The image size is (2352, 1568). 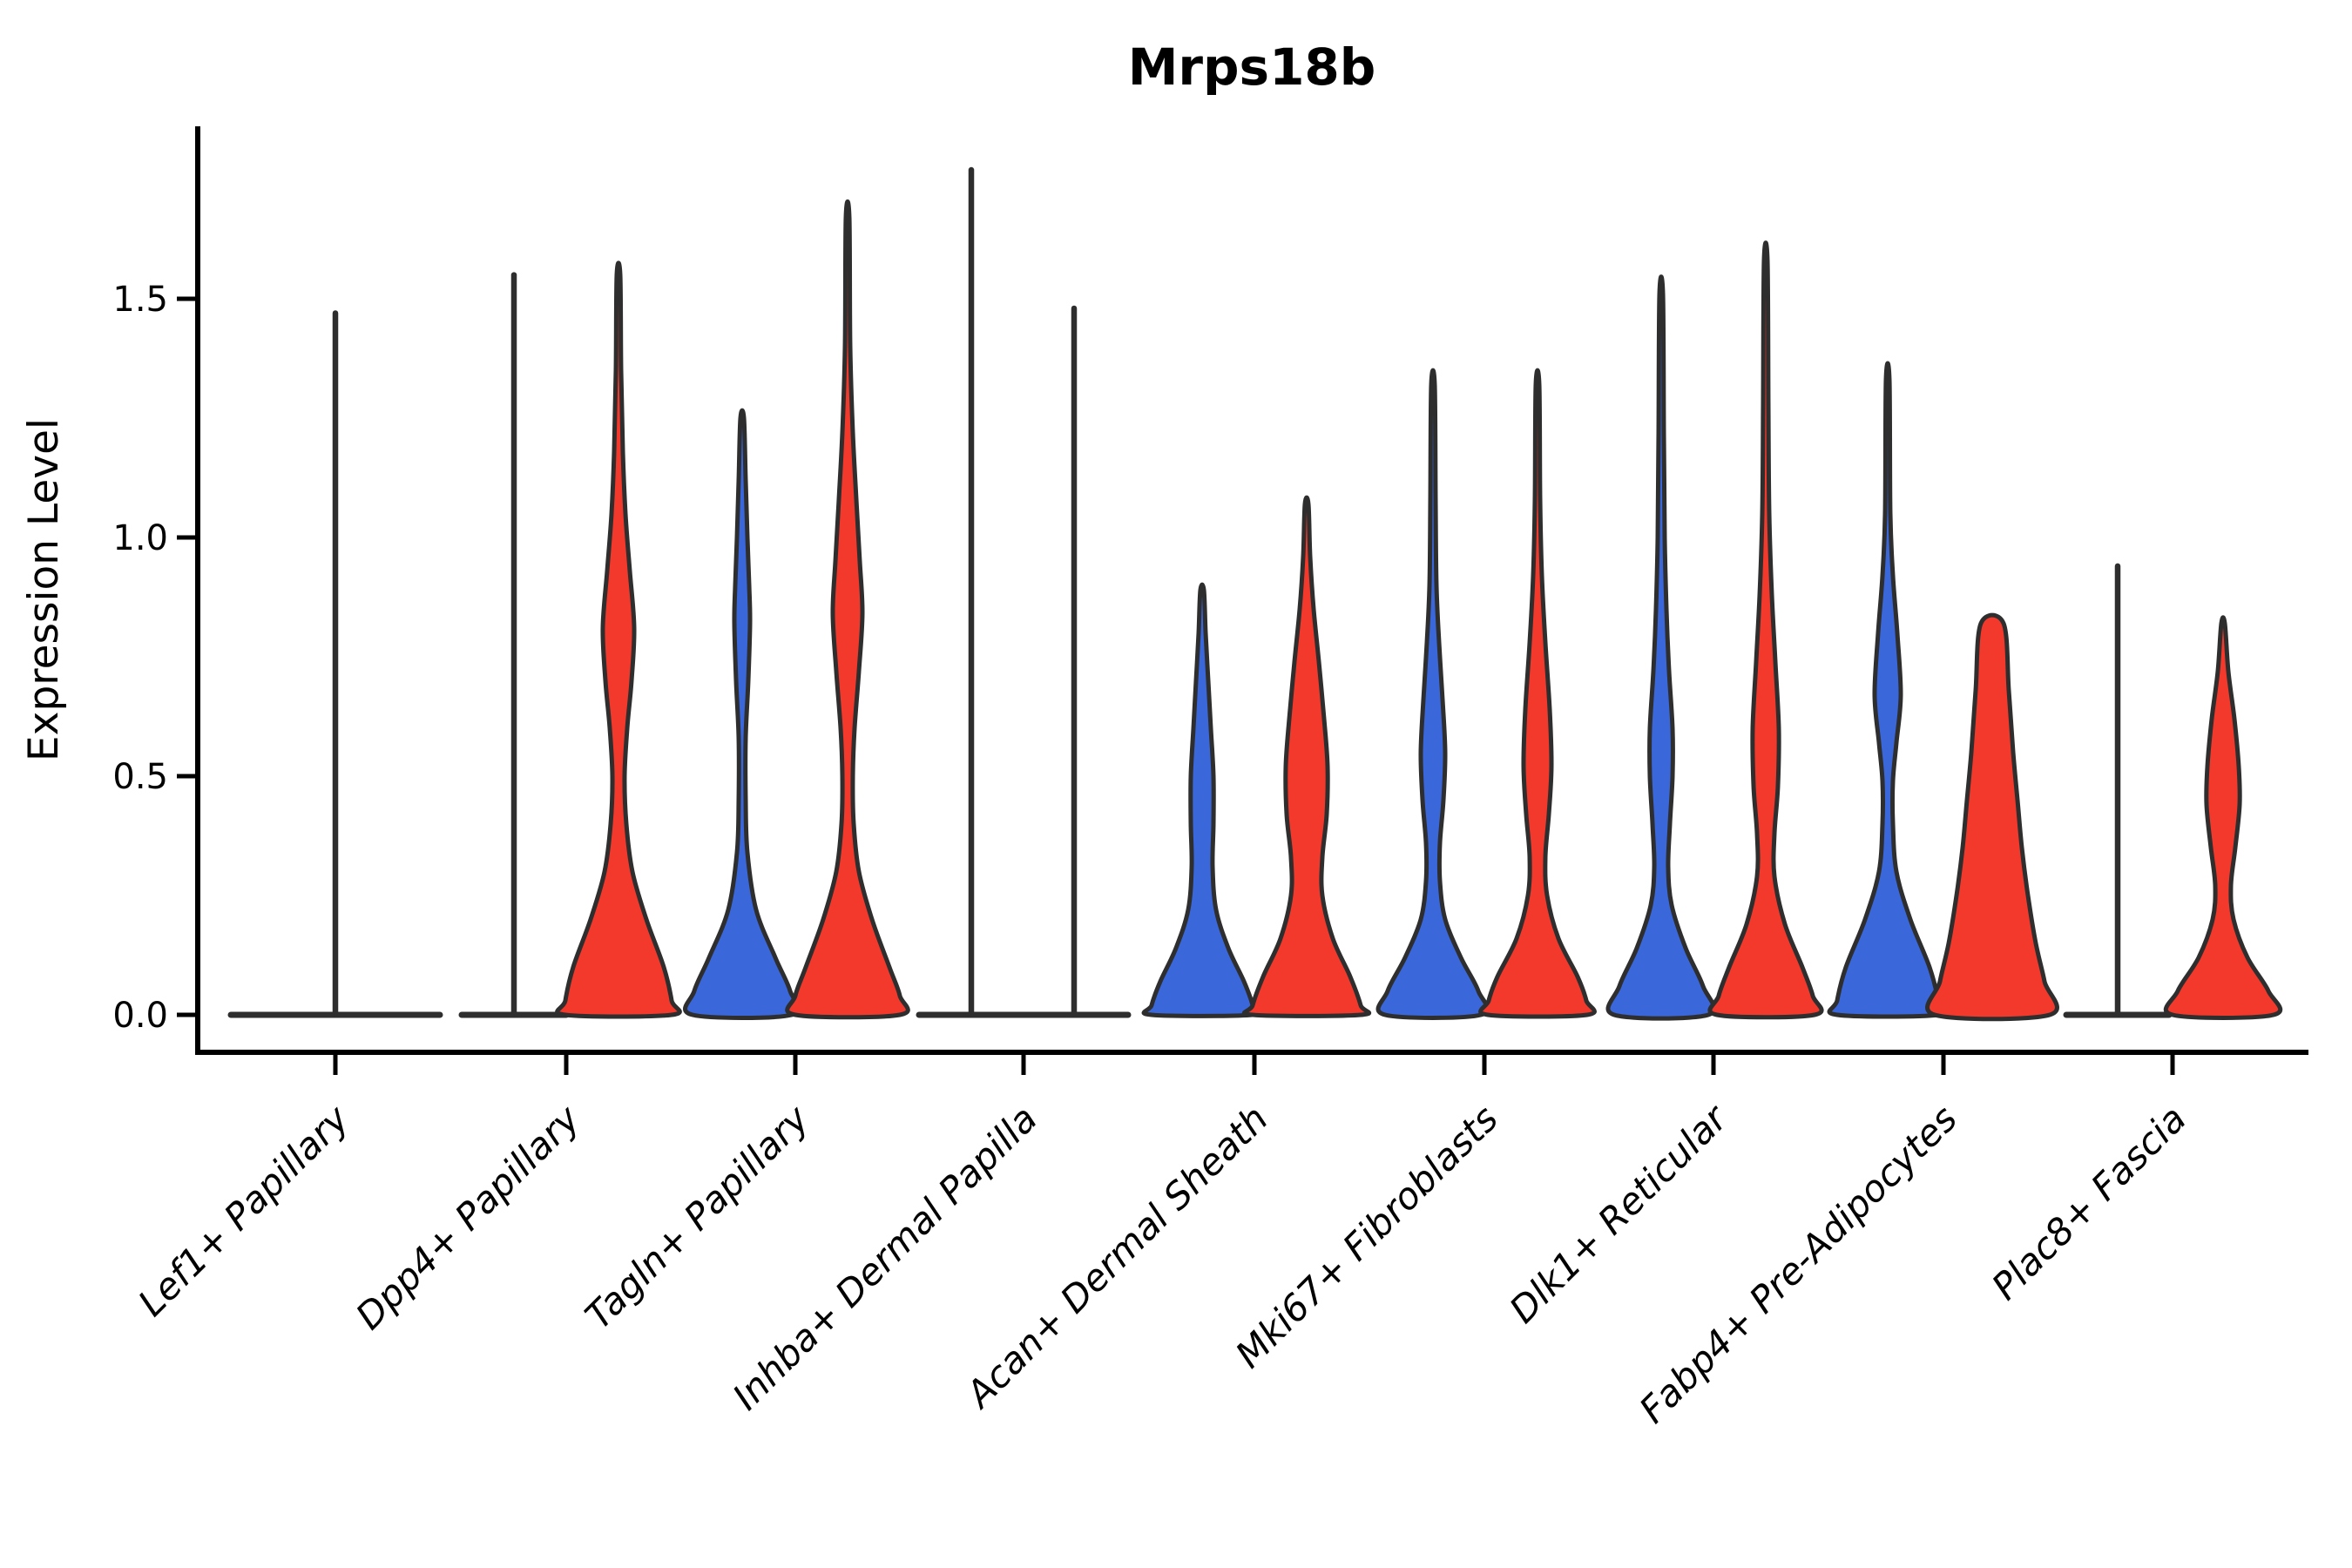 I want to click on y-axis-label: Expression Level, so click(x=44, y=589).